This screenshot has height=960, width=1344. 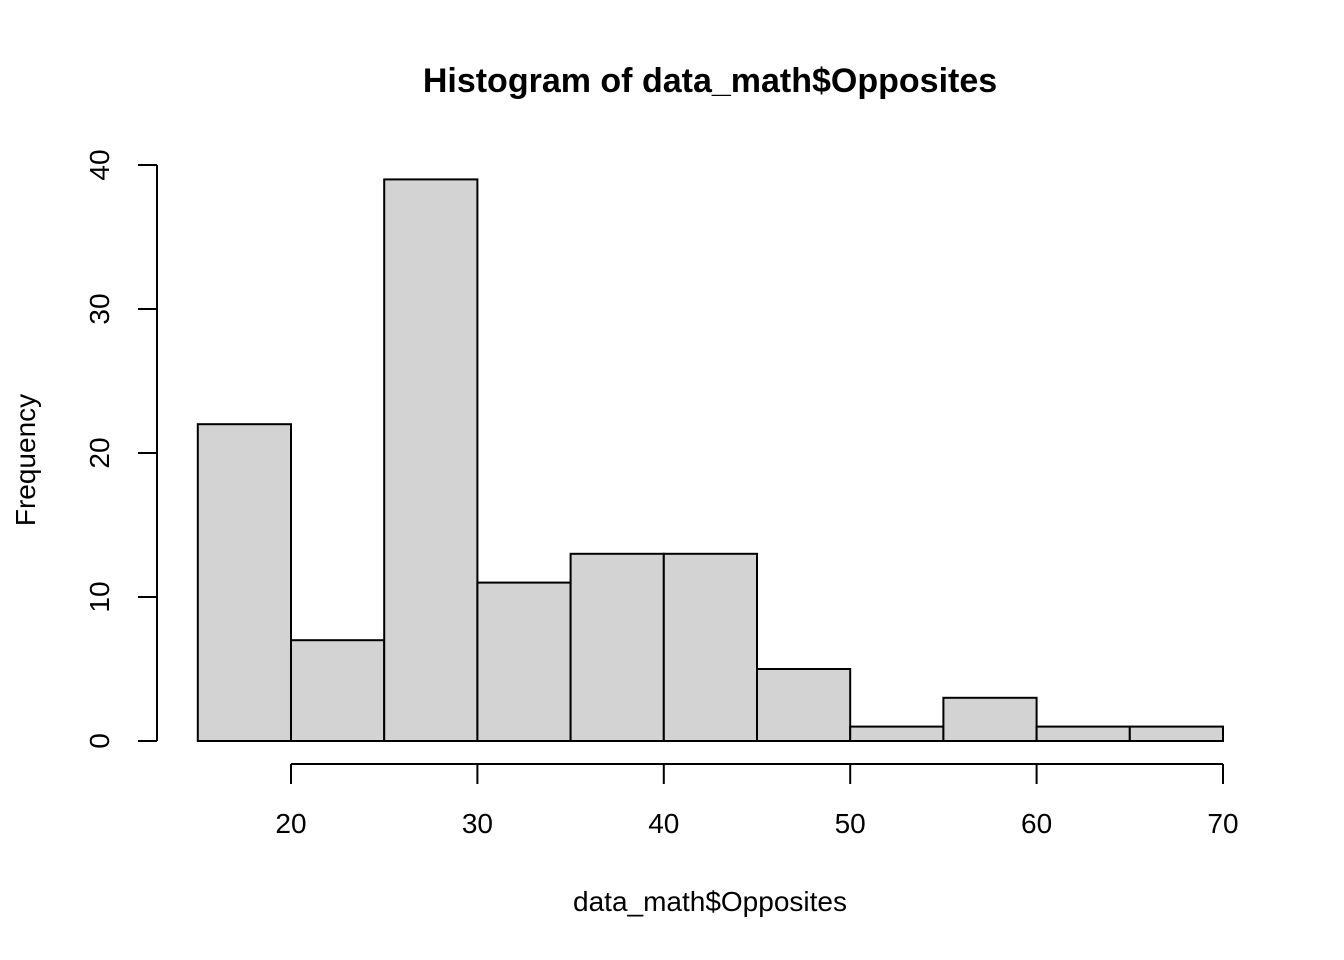 What do you see at coordinates (99, 308) in the screenshot?
I see `y-tick-label-30: 30` at bounding box center [99, 308].